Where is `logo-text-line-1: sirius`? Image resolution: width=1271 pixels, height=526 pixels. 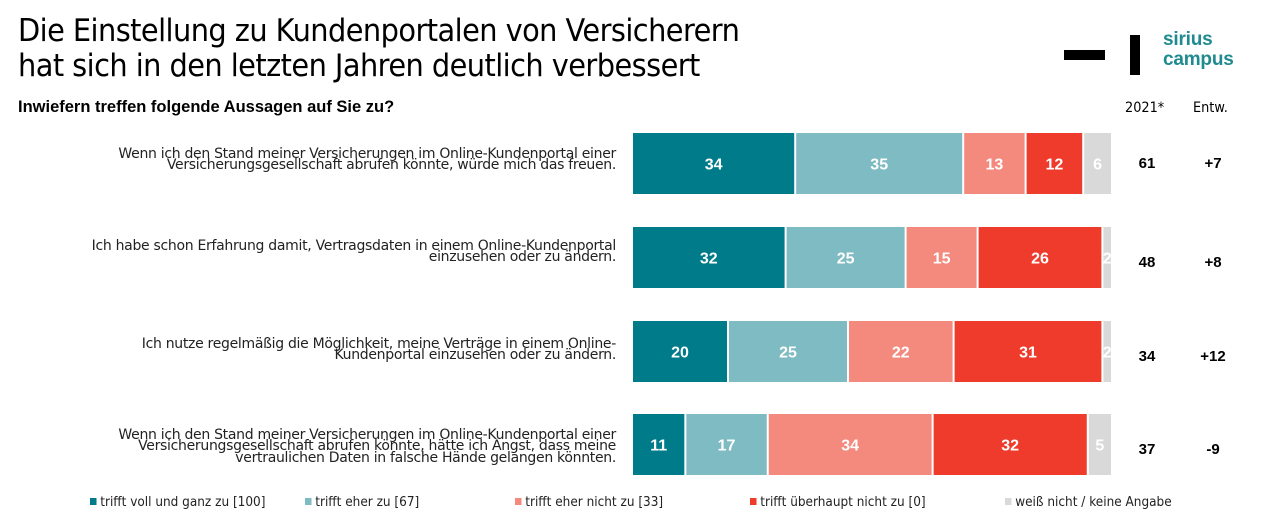
logo-text-line-1: sirius is located at coordinates (1188, 39).